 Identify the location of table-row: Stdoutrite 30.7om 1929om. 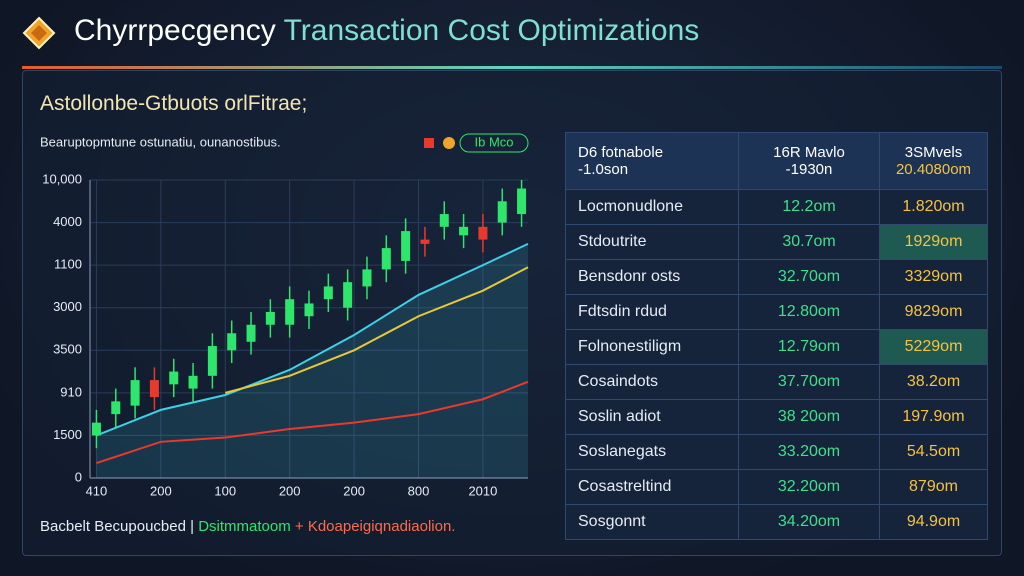
(776, 242).